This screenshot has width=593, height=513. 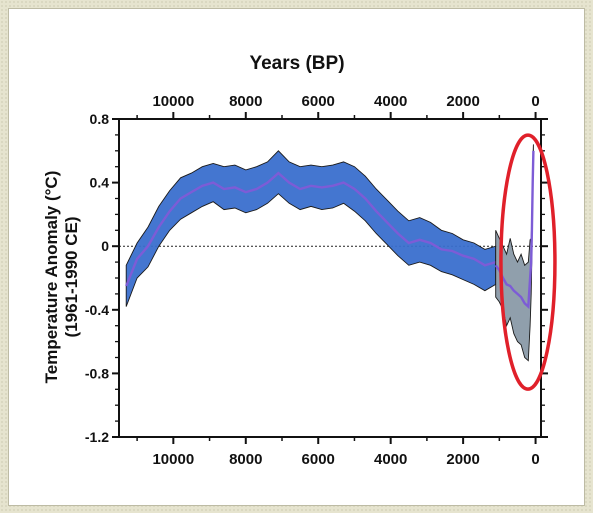 What do you see at coordinates (462, 459) in the screenshot?
I see `x-tick-label-bottom-4: 2000` at bounding box center [462, 459].